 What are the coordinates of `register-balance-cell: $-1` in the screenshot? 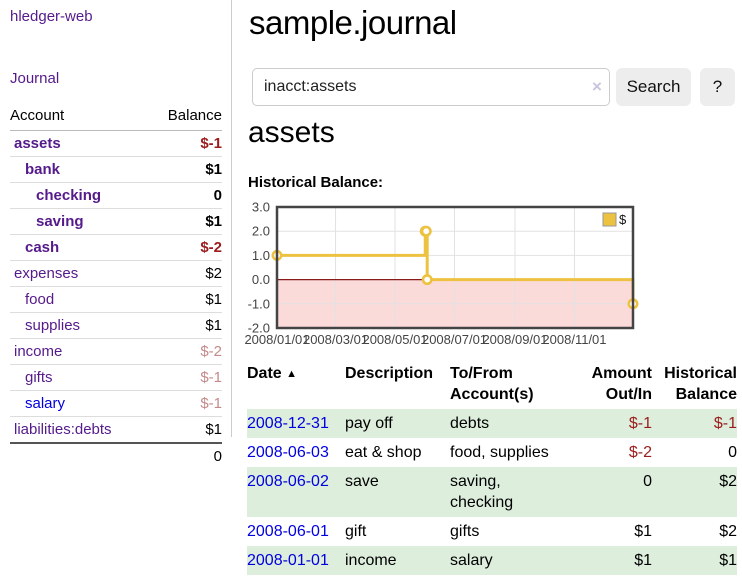 It's located at (725, 423).